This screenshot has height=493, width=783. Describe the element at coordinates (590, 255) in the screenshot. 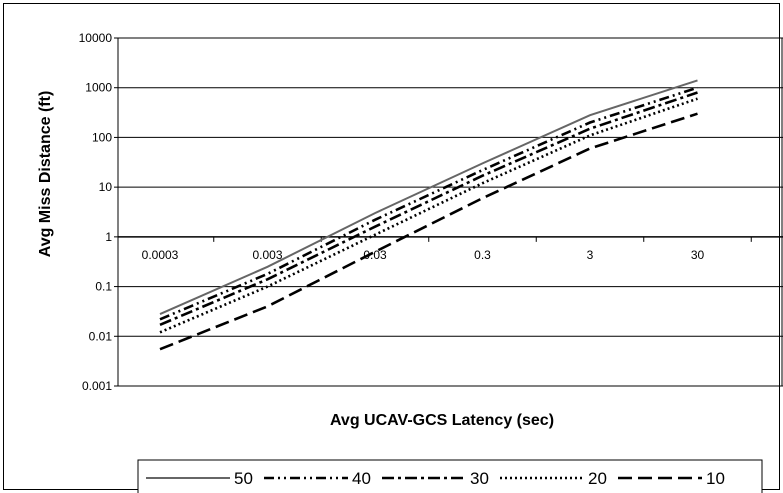

I see `x-tick-label: 3` at that location.